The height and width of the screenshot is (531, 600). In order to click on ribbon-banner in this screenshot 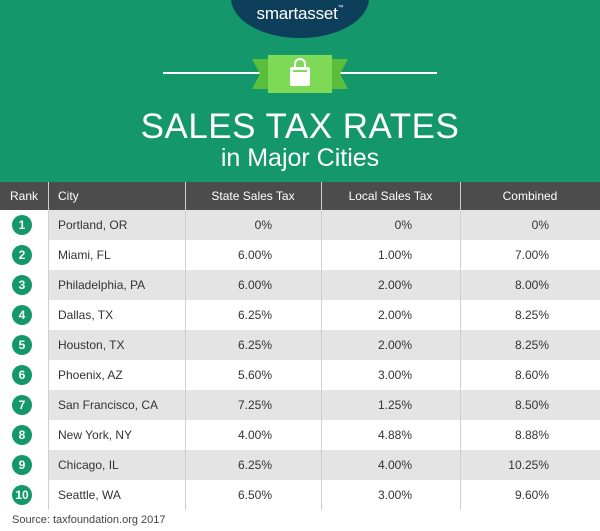, I will do `click(300, 74)`.